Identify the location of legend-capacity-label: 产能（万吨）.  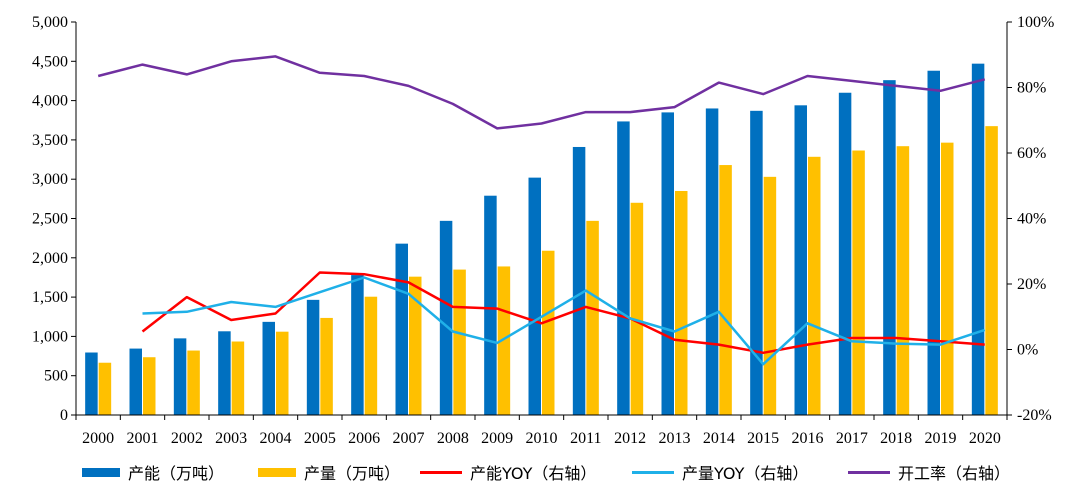
(176, 473).